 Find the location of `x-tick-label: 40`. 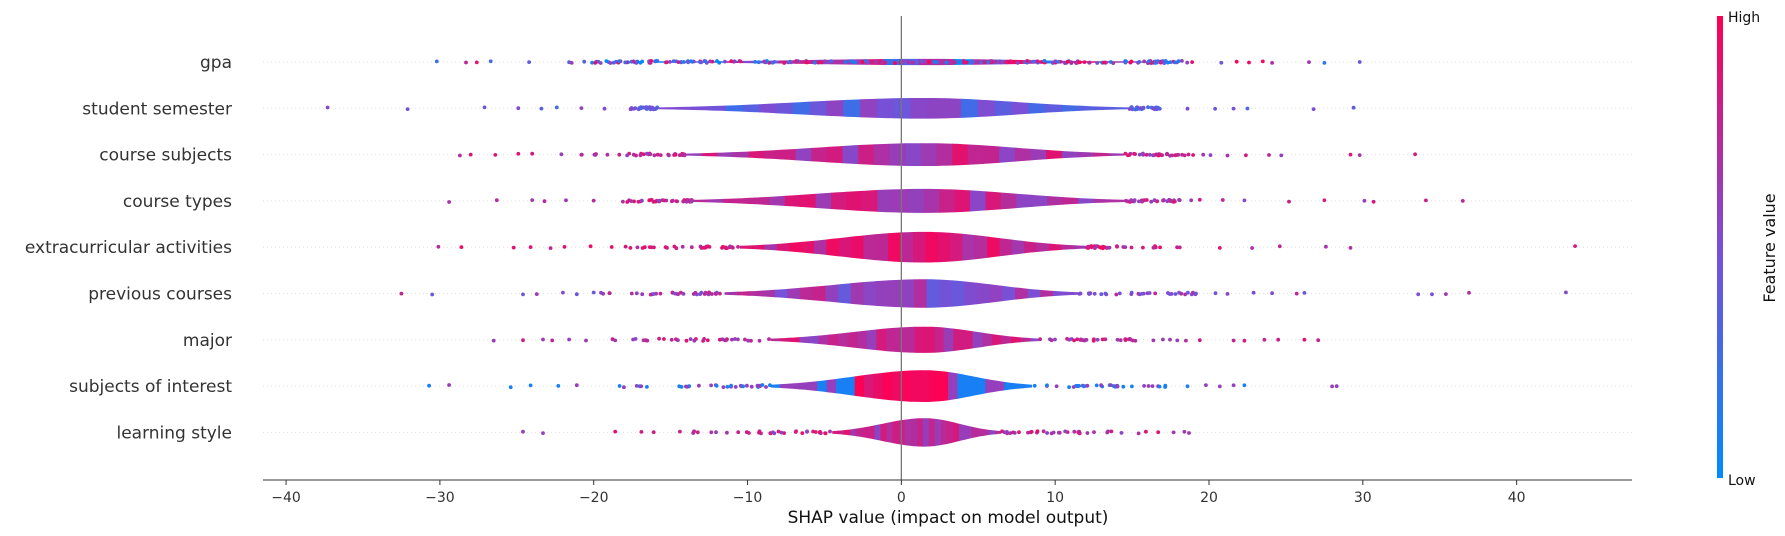

x-tick-label: 40 is located at coordinates (1517, 498).